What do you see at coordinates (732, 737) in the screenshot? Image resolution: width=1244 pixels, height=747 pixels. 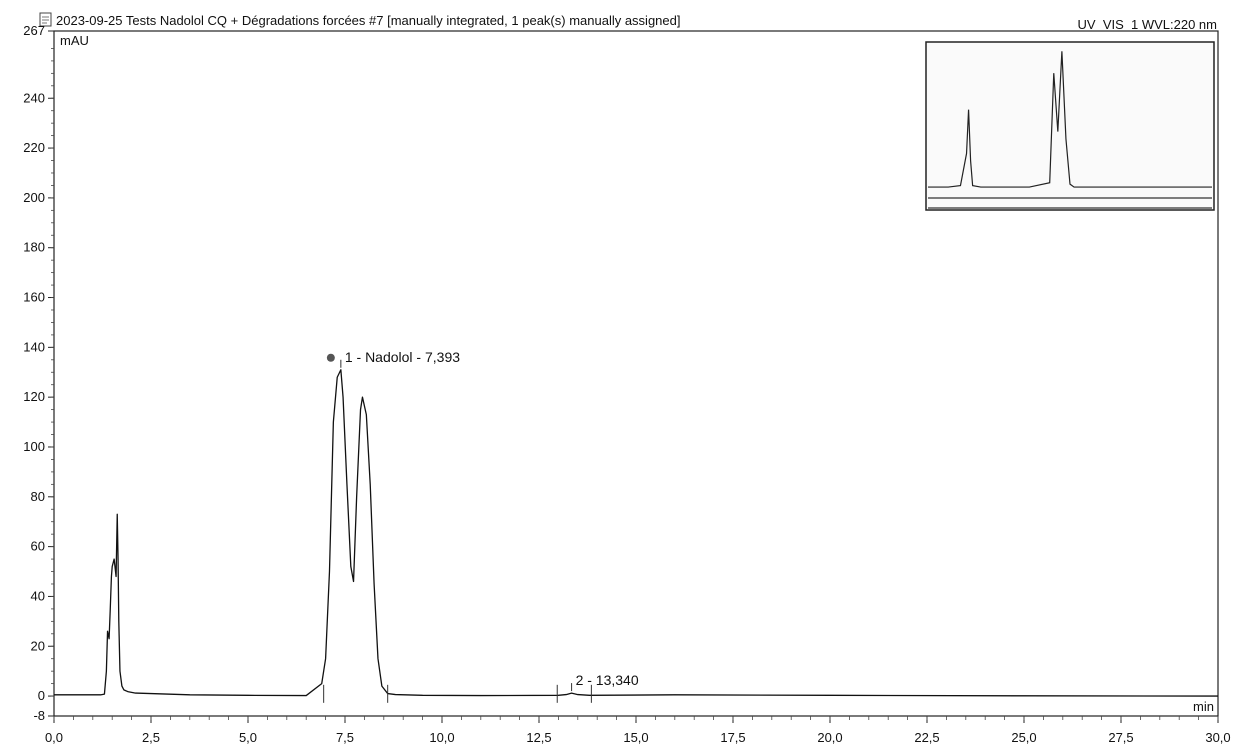 I see `x-tick-label: 17,5` at bounding box center [732, 737].